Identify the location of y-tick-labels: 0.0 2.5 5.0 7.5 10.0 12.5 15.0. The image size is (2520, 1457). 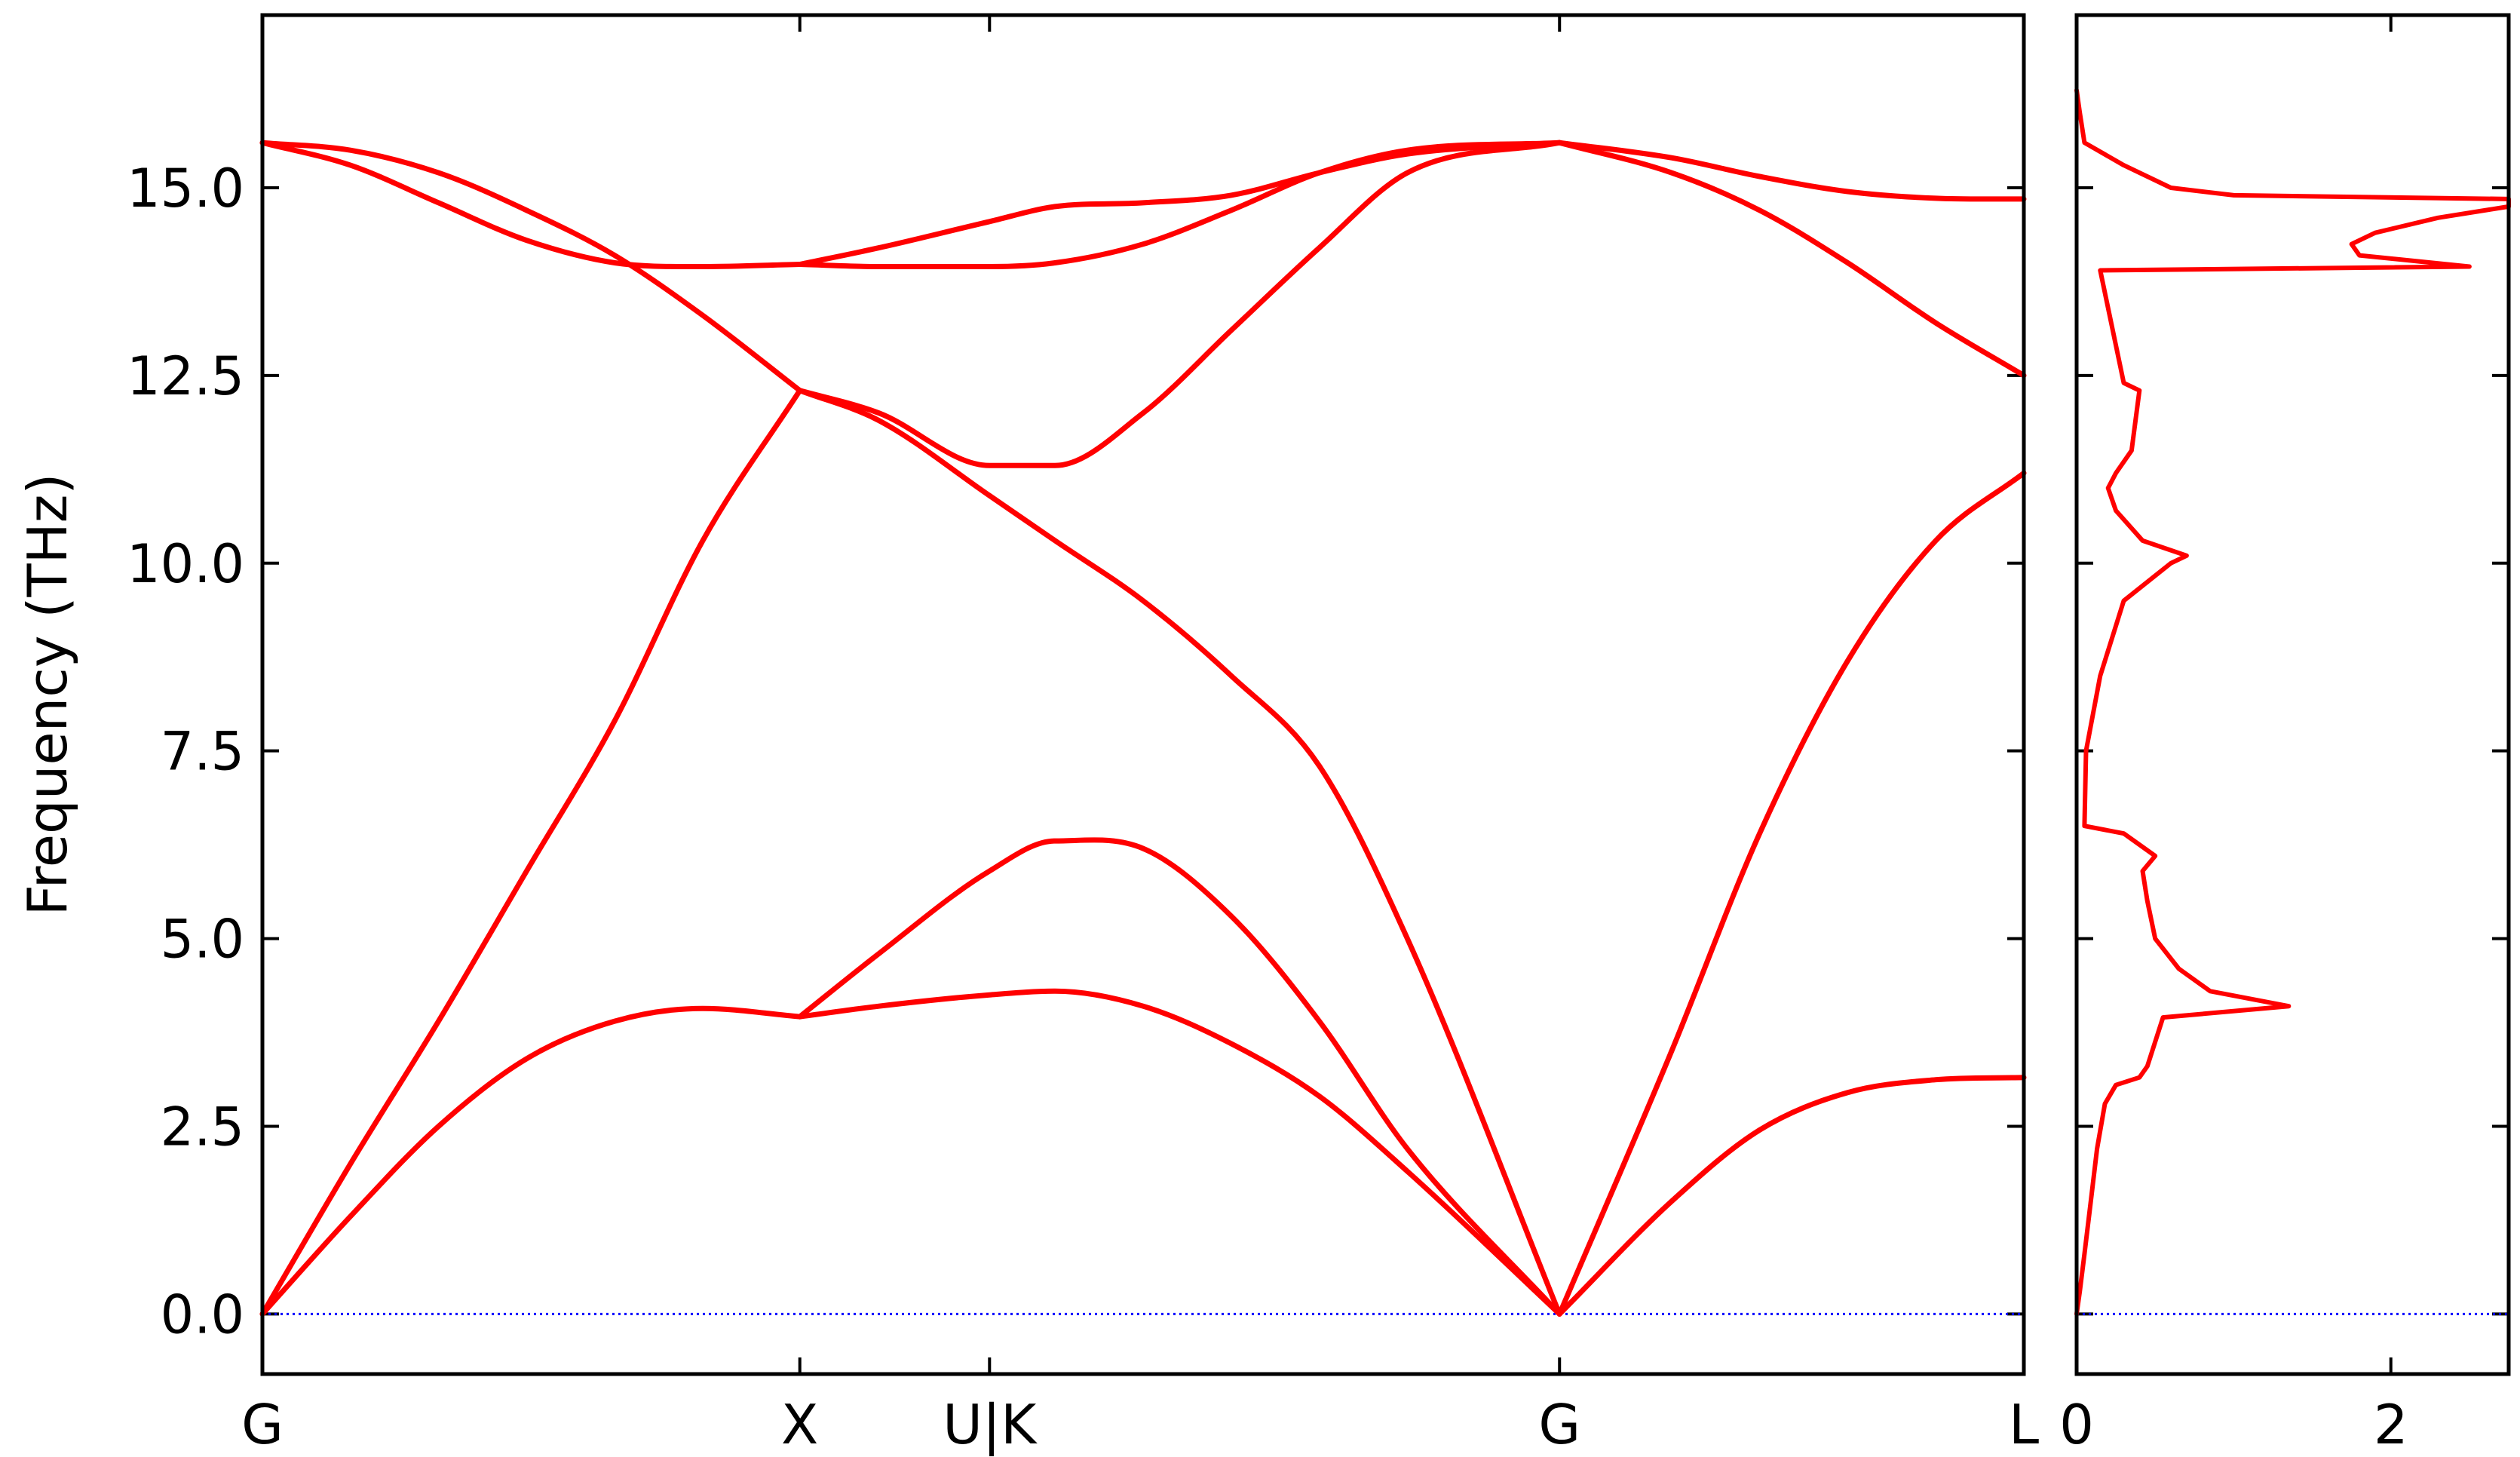
(185, 751).